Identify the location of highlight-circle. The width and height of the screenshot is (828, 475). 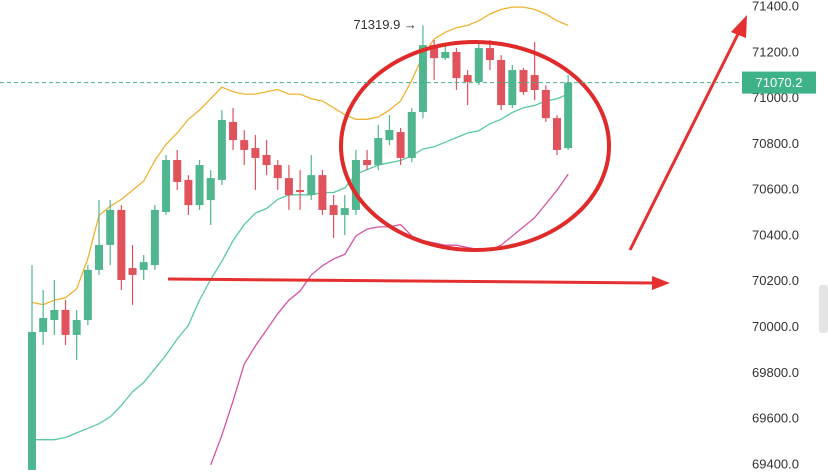
(475, 146).